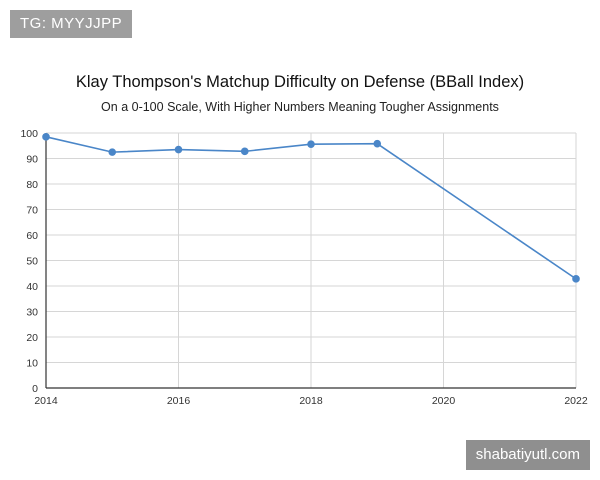 The height and width of the screenshot is (480, 600). I want to click on y-tick-label-20: 20, so click(32, 338).